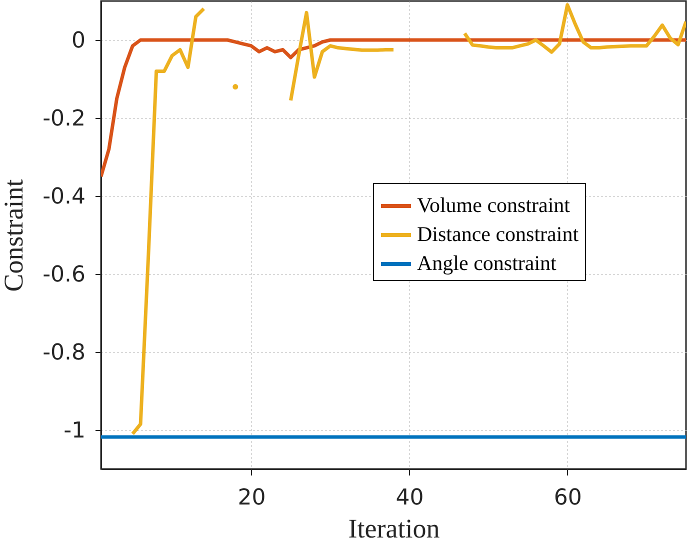  What do you see at coordinates (64, 119) in the screenshot?
I see `y-tick-label: -0.2` at bounding box center [64, 119].